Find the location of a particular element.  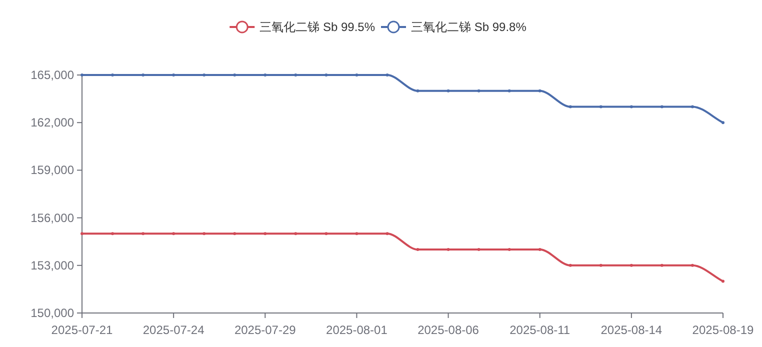

y-tick-label: 165,000 is located at coordinates (52, 75).